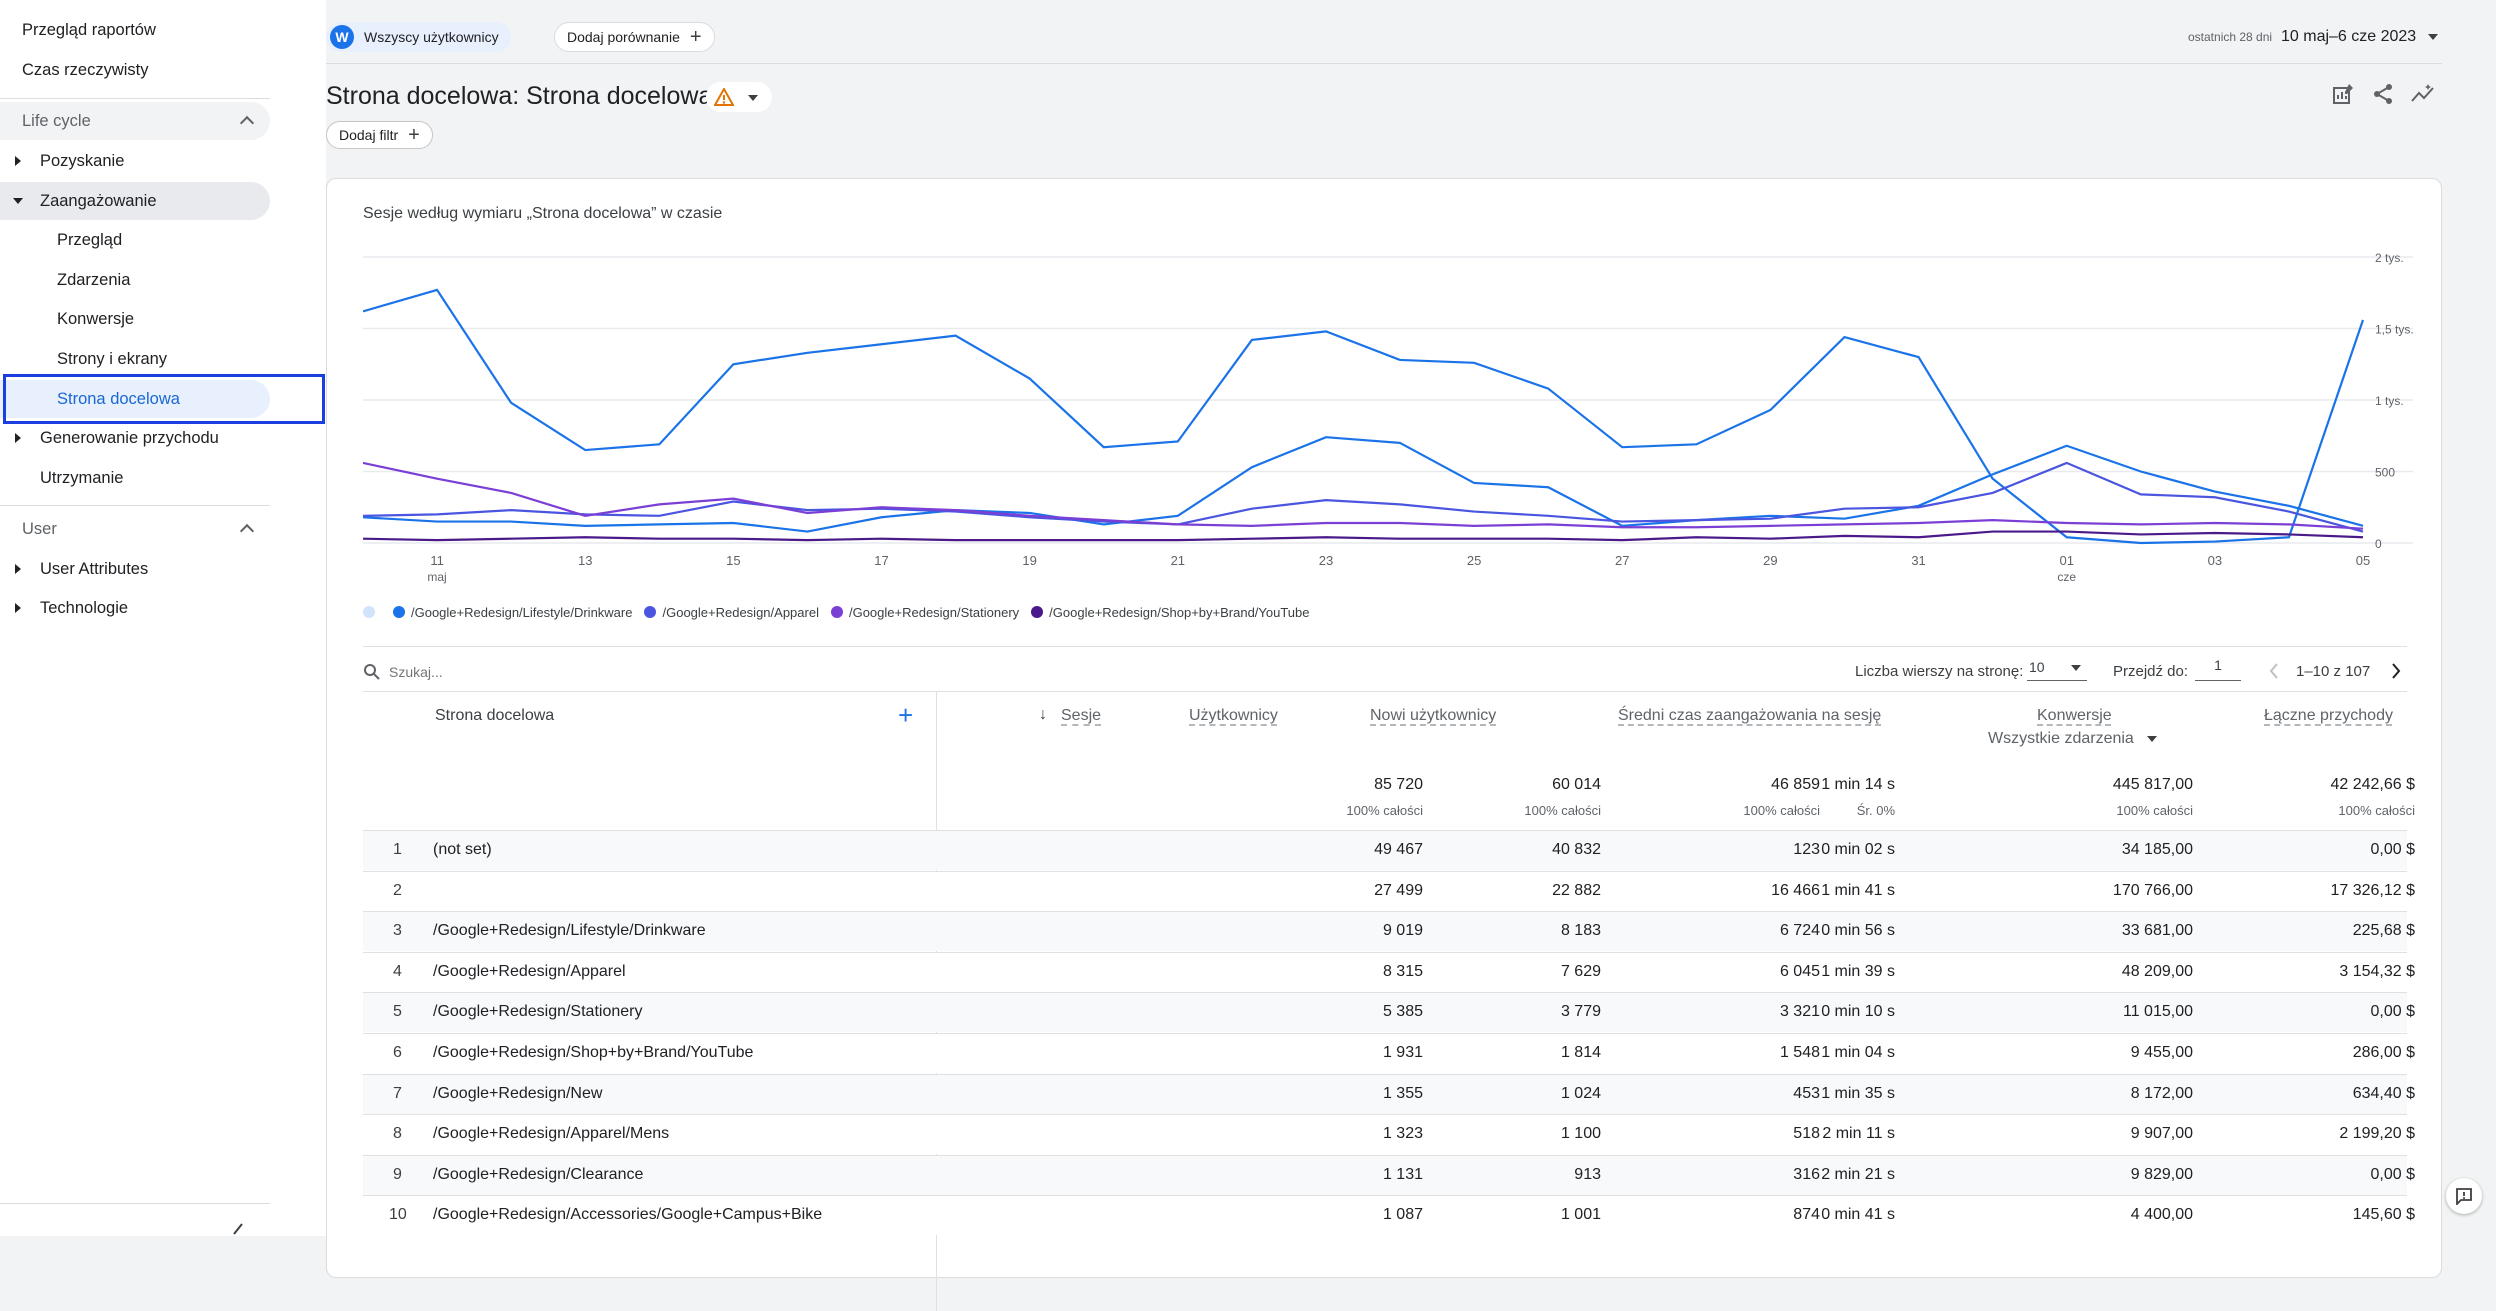 Image resolution: width=2496 pixels, height=1311 pixels. I want to click on nav-realtime: Czas rzeczywisty, so click(135, 70).